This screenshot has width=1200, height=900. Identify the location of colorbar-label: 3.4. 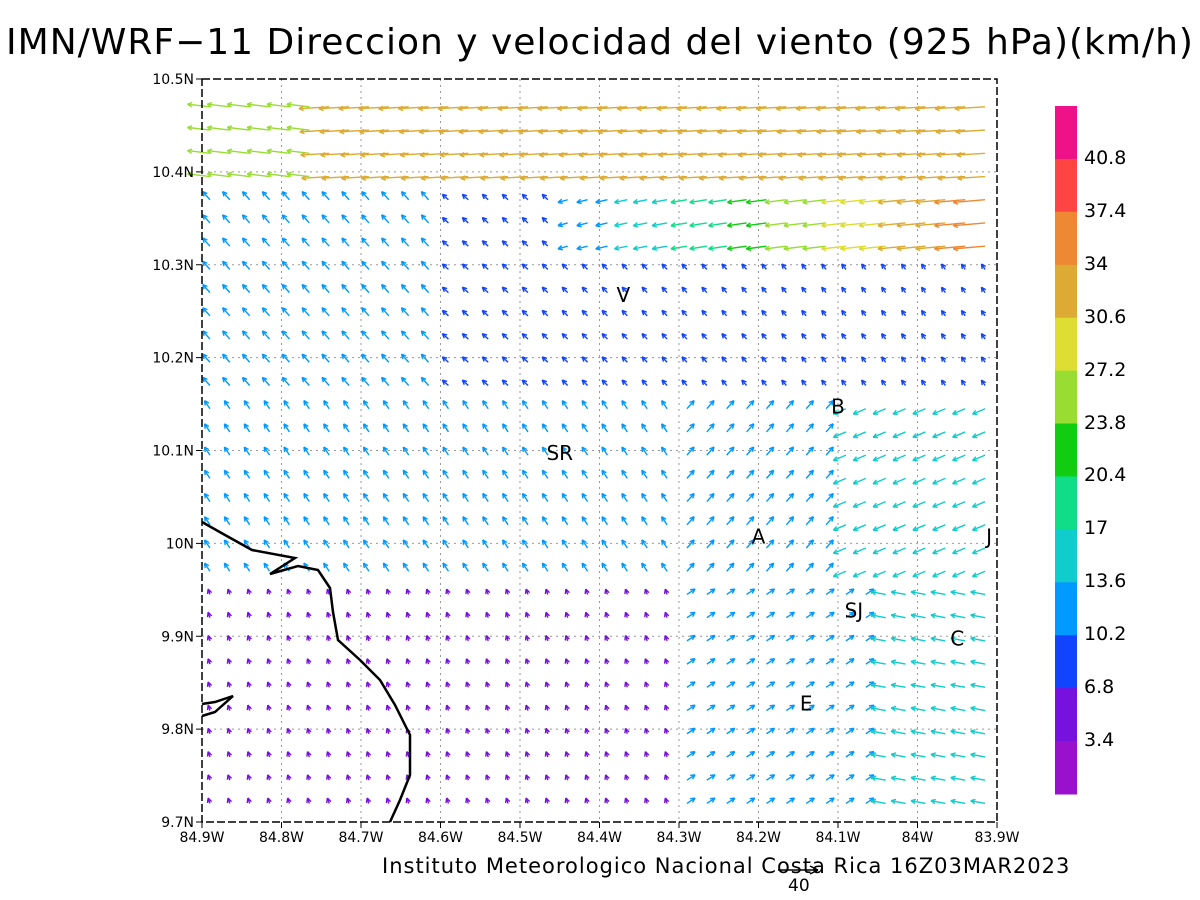
(1099, 740).